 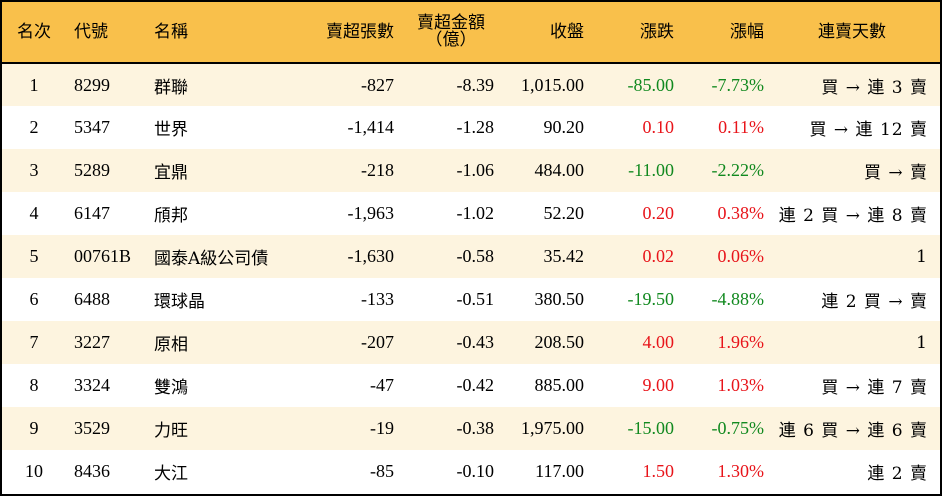 What do you see at coordinates (451, 40) in the screenshot?
I see `header-net-sell-amount-line2: （億）` at bounding box center [451, 40].